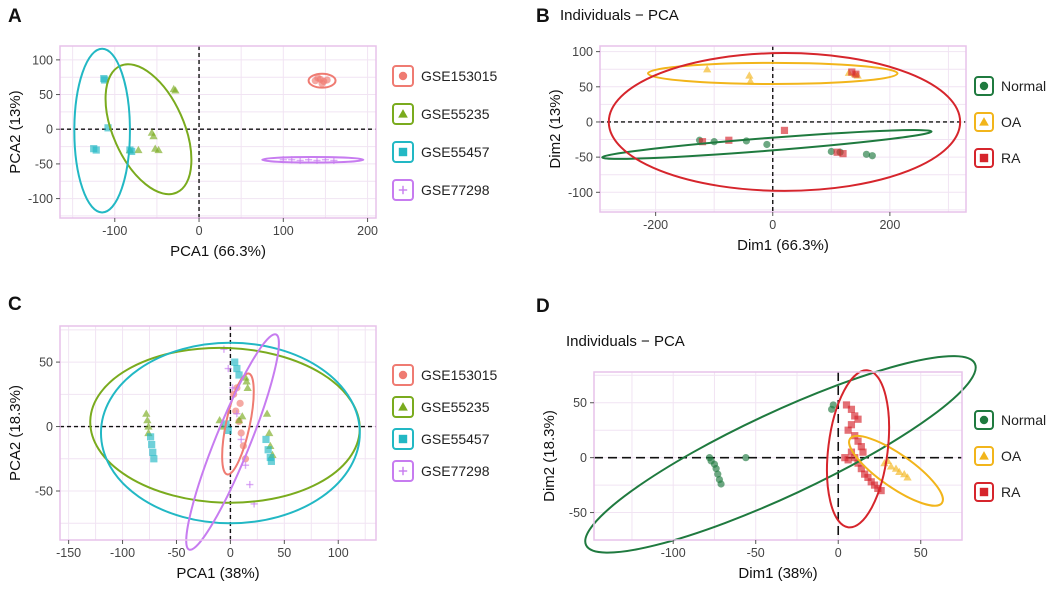 The height and width of the screenshot is (592, 1052). What do you see at coordinates (785, 112) in the screenshot?
I see `data-points` at bounding box center [785, 112].